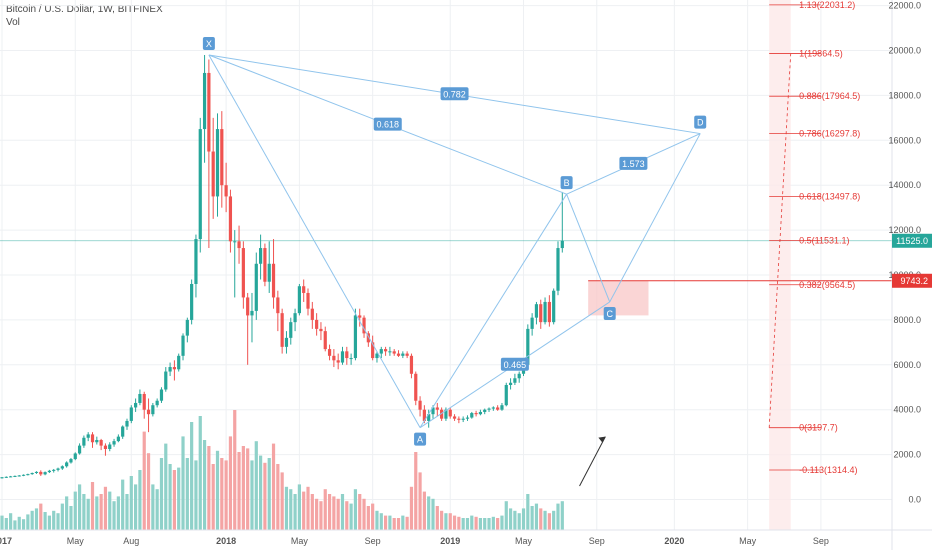 The width and height of the screenshot is (932, 550). Describe the element at coordinates (655, 218) in the screenshot. I see `pattern-leg` at that location.